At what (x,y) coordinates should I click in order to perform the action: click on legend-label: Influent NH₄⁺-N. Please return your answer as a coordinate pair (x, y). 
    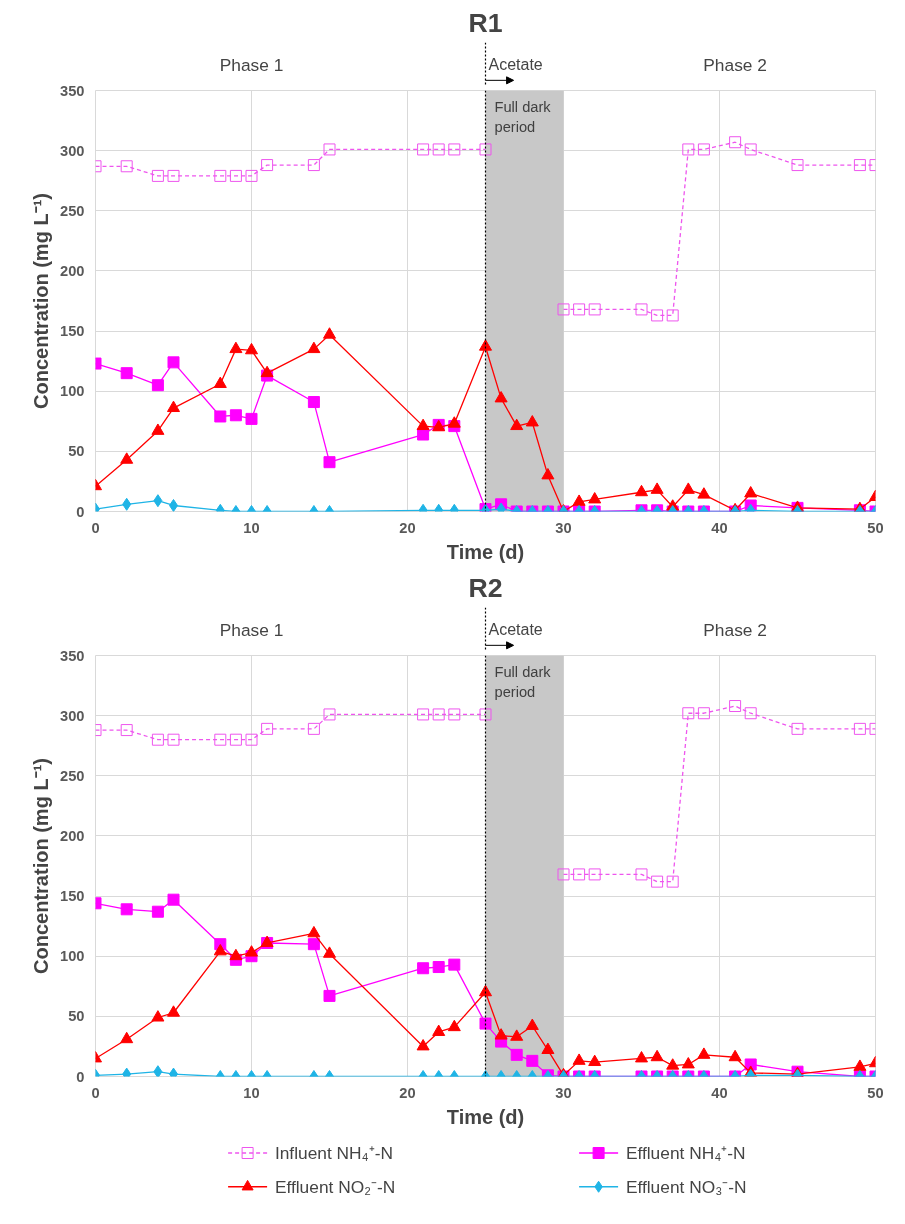
    Looking at the image, I should click on (333, 1153).